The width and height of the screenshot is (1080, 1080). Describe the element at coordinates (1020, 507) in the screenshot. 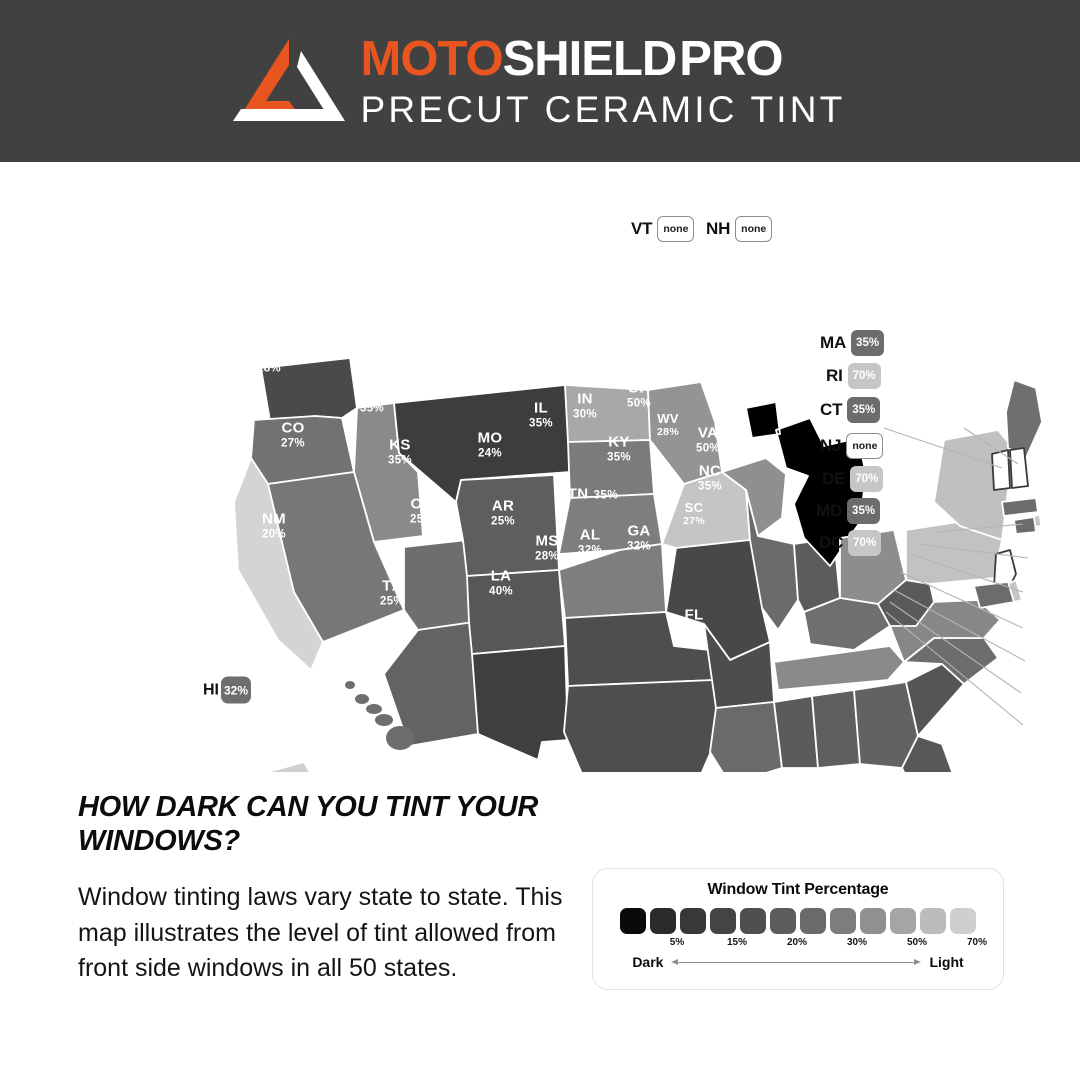

I see `state-shape-ma` at that location.